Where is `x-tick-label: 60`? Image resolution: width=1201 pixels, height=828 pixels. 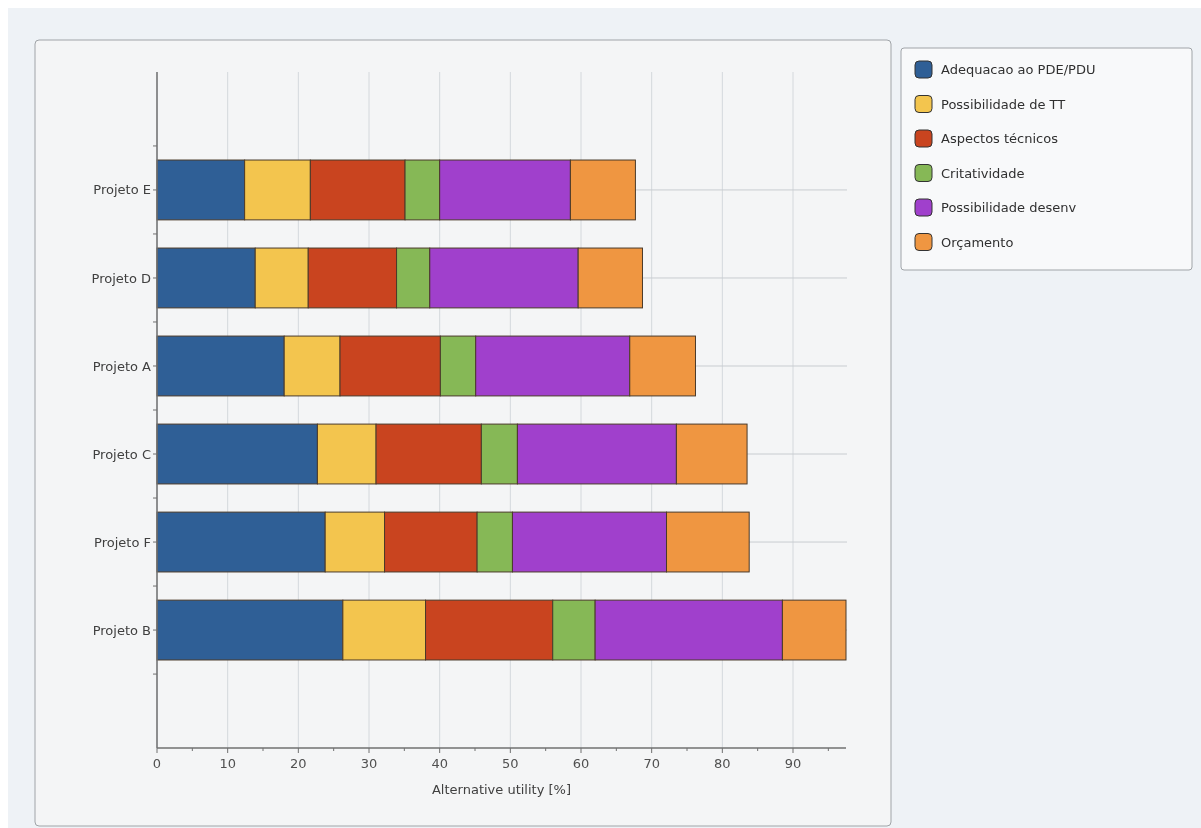
x-tick-label: 60 is located at coordinates (581, 763).